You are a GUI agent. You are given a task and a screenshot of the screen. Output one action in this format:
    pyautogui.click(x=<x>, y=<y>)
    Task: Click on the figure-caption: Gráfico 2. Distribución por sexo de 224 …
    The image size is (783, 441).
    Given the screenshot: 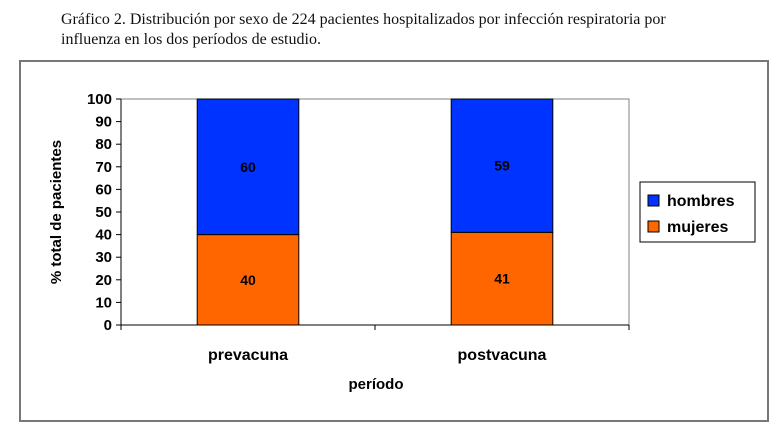 What is the action you would take?
    pyautogui.click(x=363, y=29)
    